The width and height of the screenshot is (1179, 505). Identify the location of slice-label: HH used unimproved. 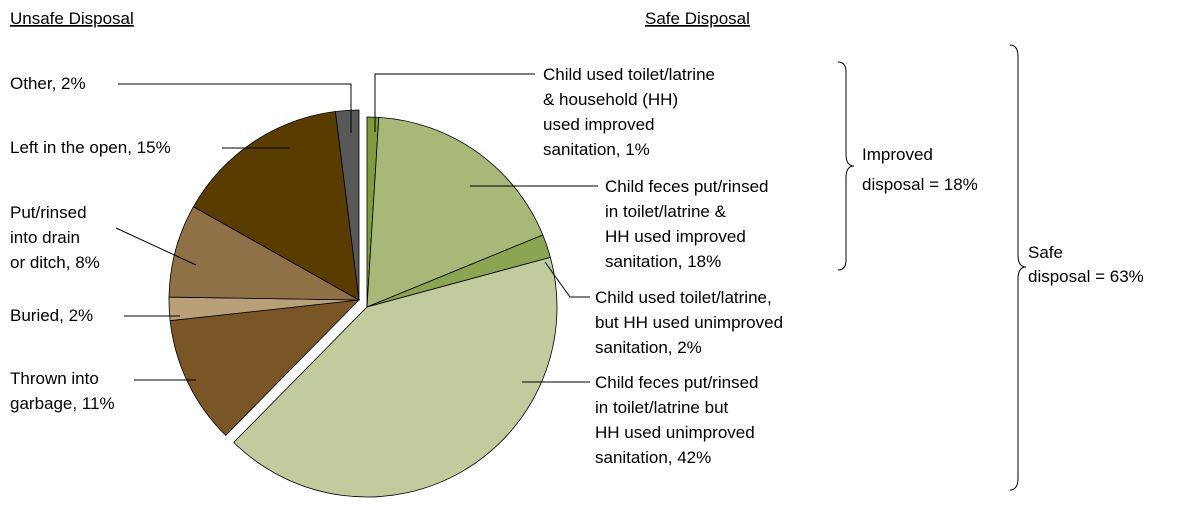
(675, 432).